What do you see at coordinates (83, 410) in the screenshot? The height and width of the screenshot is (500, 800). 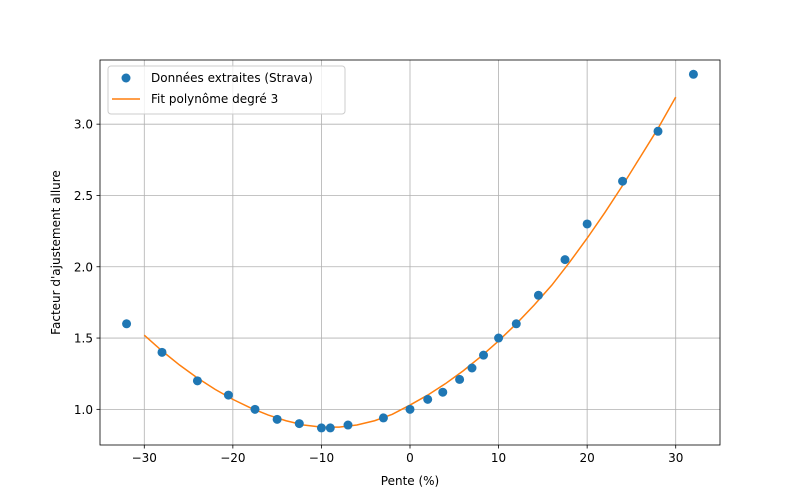 I see `y-tick-label: 1.0` at bounding box center [83, 410].